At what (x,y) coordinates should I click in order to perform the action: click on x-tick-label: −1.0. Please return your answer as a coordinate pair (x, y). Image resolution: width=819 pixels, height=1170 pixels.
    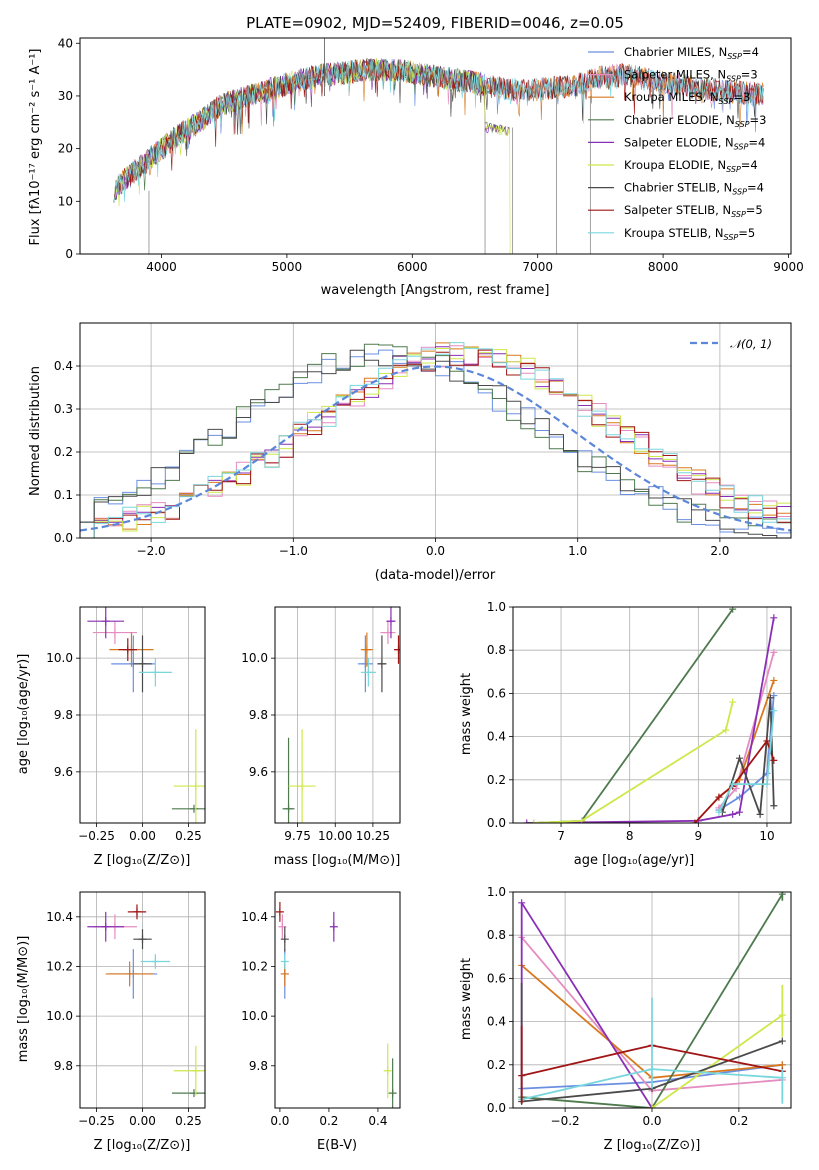
    Looking at the image, I should click on (293, 551).